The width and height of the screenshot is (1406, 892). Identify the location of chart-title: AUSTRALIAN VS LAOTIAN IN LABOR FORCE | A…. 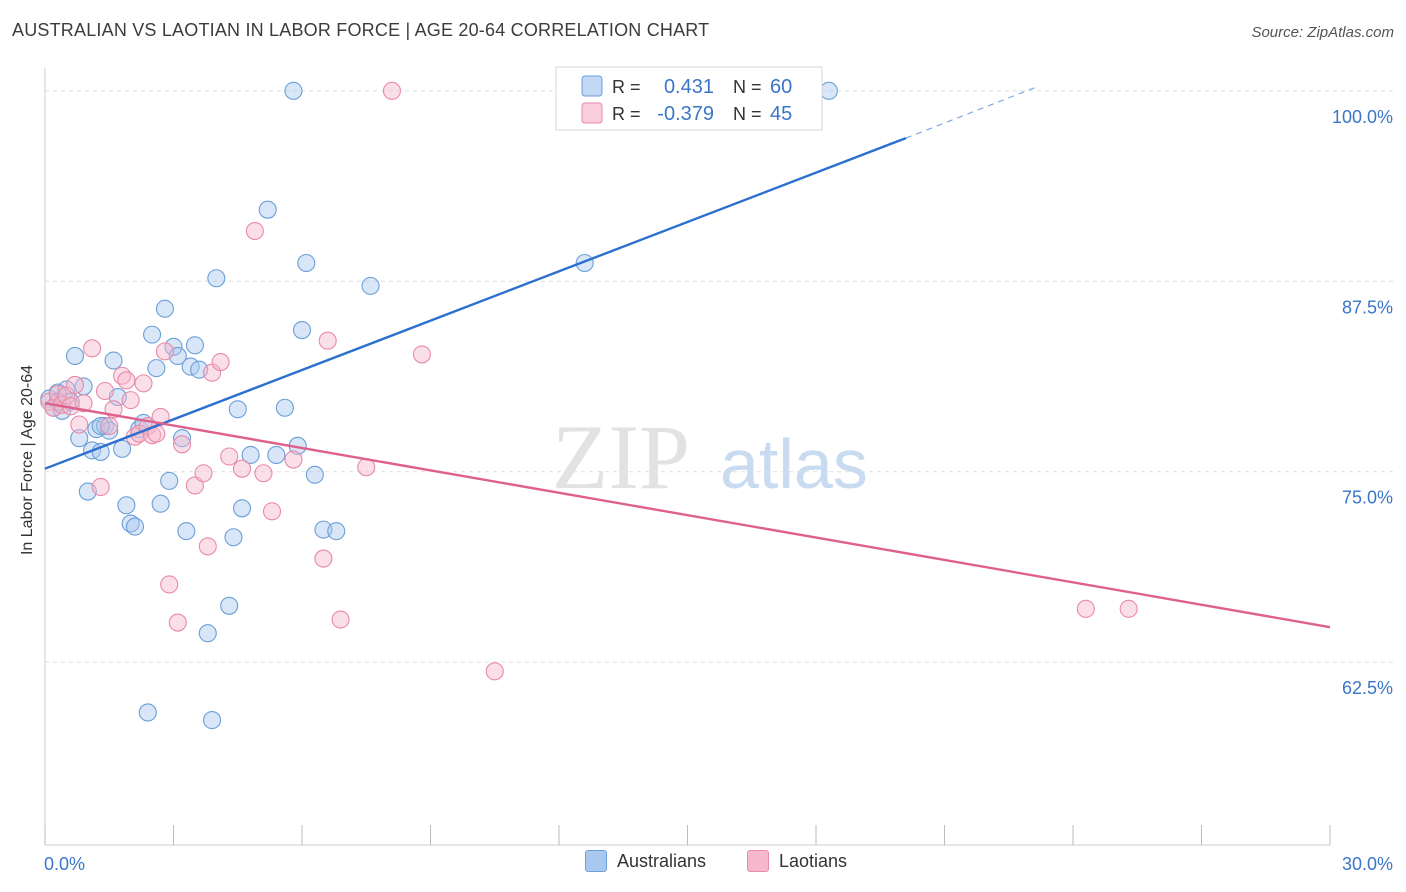
(361, 30).